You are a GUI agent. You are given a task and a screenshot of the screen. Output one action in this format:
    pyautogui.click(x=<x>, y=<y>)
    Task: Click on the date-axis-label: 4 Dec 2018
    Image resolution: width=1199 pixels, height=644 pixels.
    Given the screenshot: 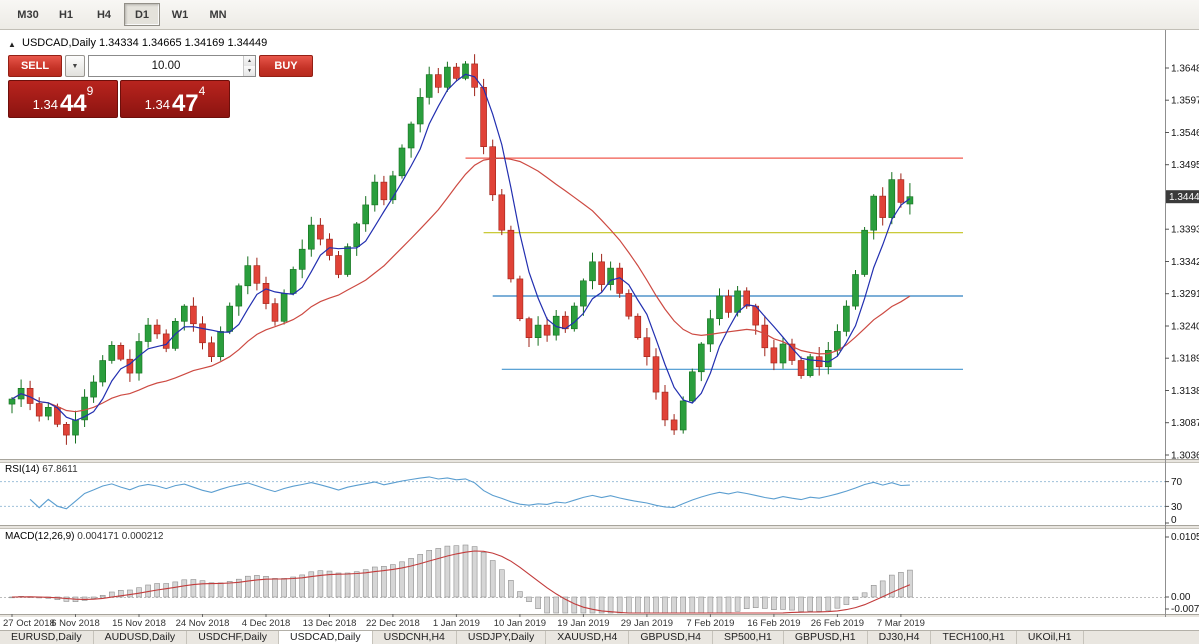 What is the action you would take?
    pyautogui.click(x=266, y=623)
    